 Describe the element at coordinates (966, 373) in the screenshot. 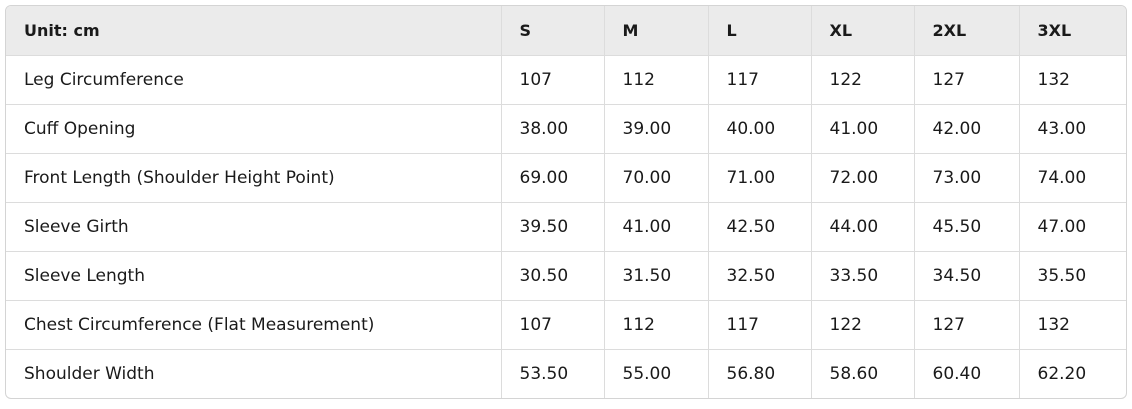

I see `size-value: 60.40` at that location.